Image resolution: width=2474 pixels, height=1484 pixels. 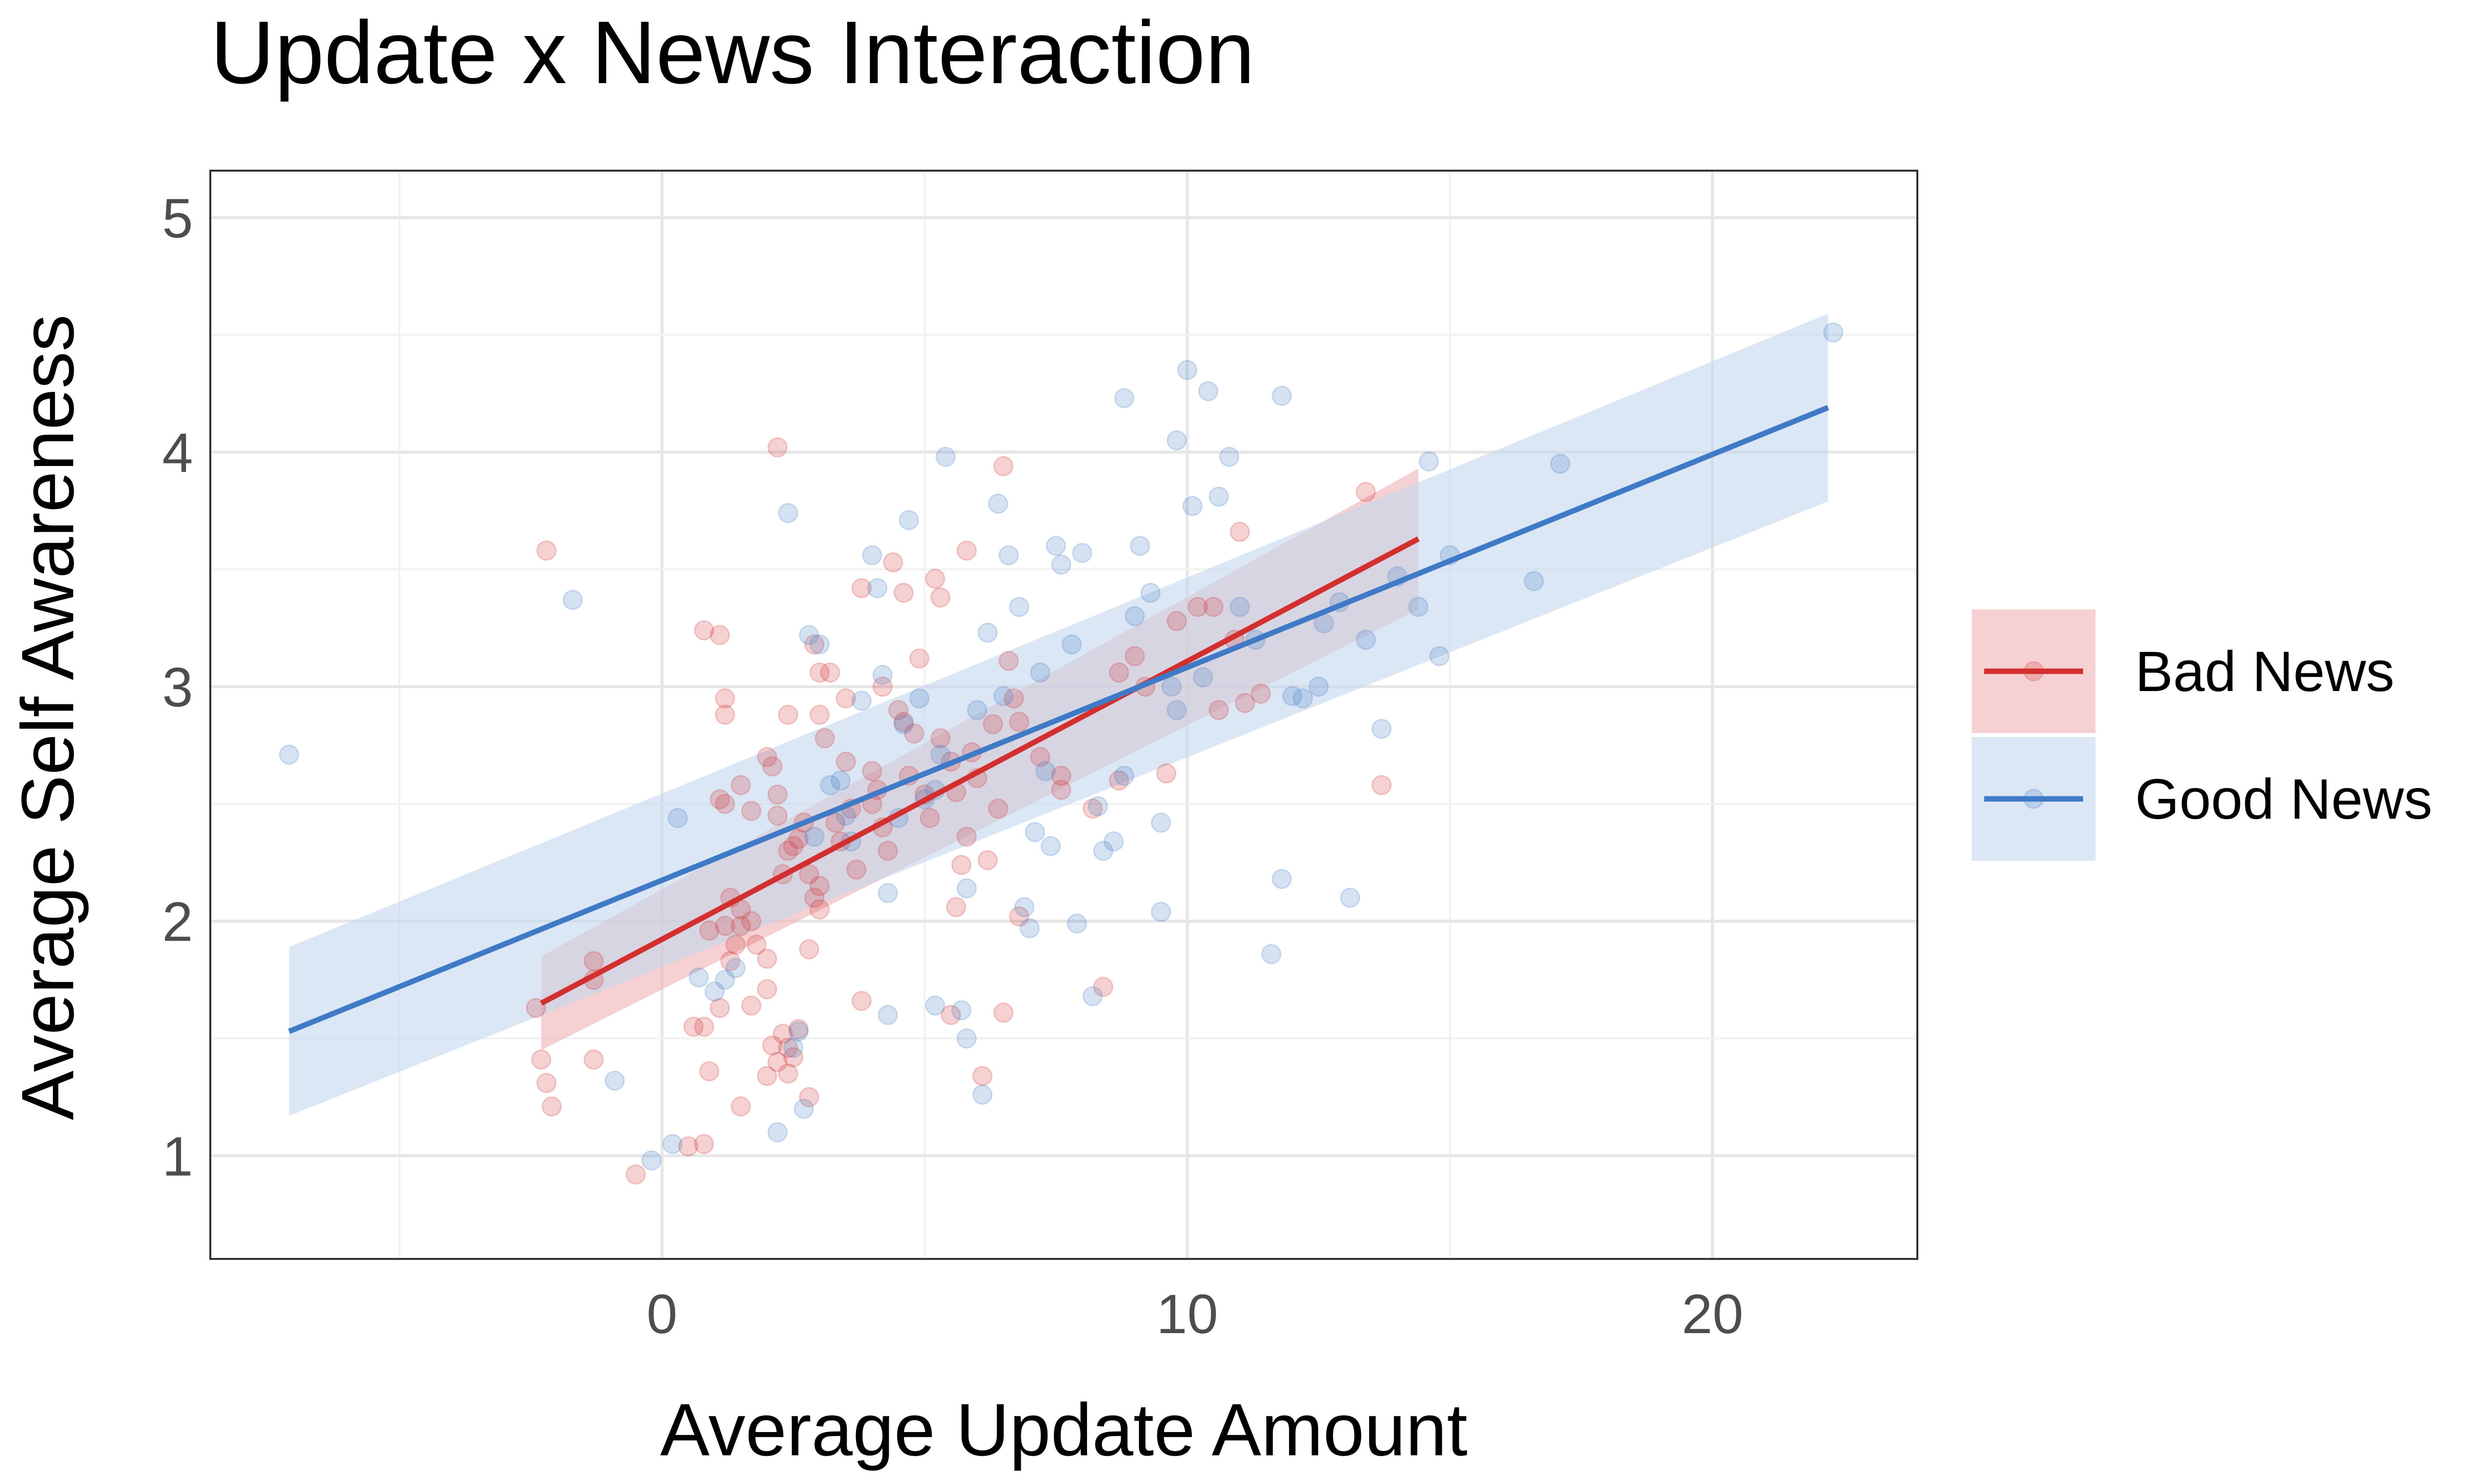 I want to click on x-axis-label: Average Update Amount, so click(x=1064, y=1429).